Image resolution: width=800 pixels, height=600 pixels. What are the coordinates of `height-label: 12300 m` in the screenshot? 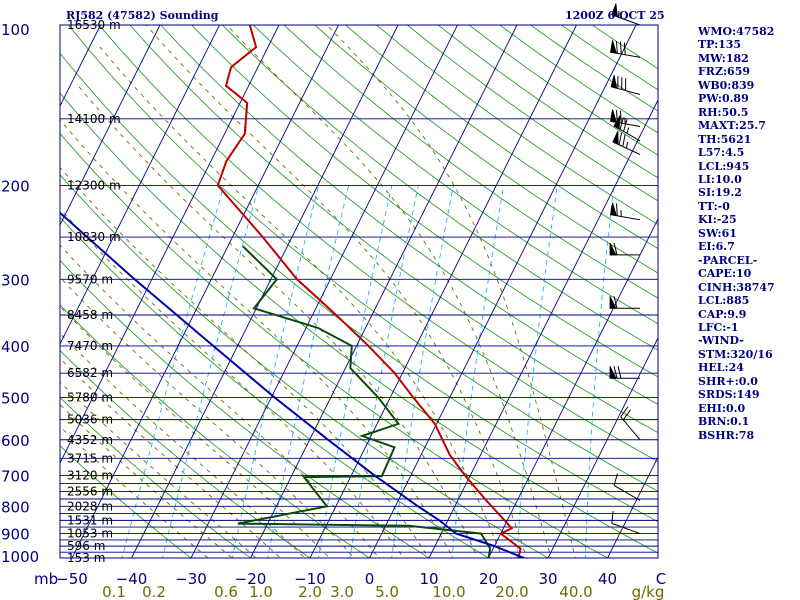 It's located at (94, 185).